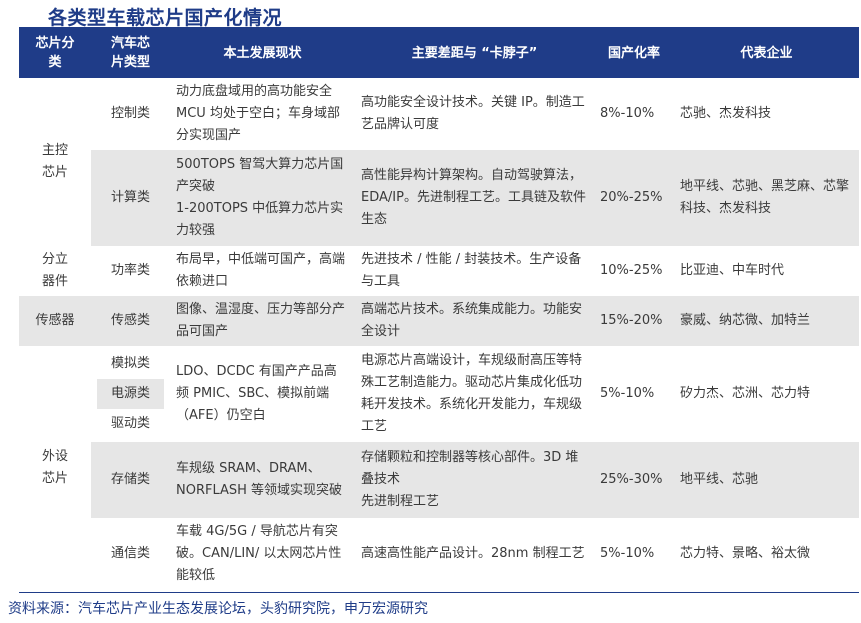 Image resolution: width=861 pixels, height=623 pixels. What do you see at coordinates (634, 480) in the screenshot?
I see `rate-cell: 25%-30%` at bounding box center [634, 480].